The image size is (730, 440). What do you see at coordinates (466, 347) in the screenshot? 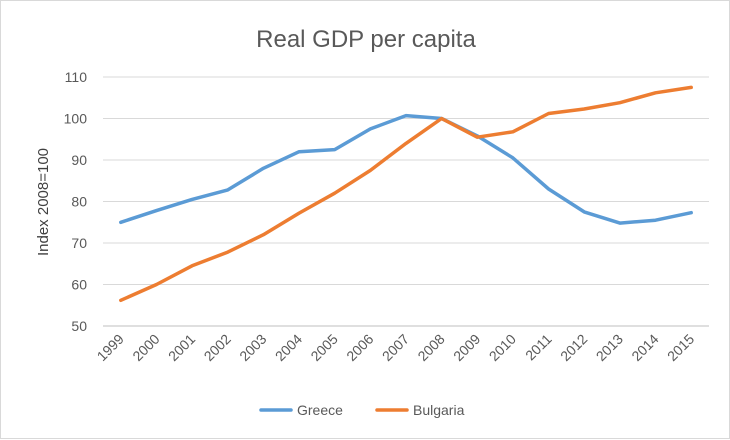
I see `x-tick-label: 2009` at bounding box center [466, 347].